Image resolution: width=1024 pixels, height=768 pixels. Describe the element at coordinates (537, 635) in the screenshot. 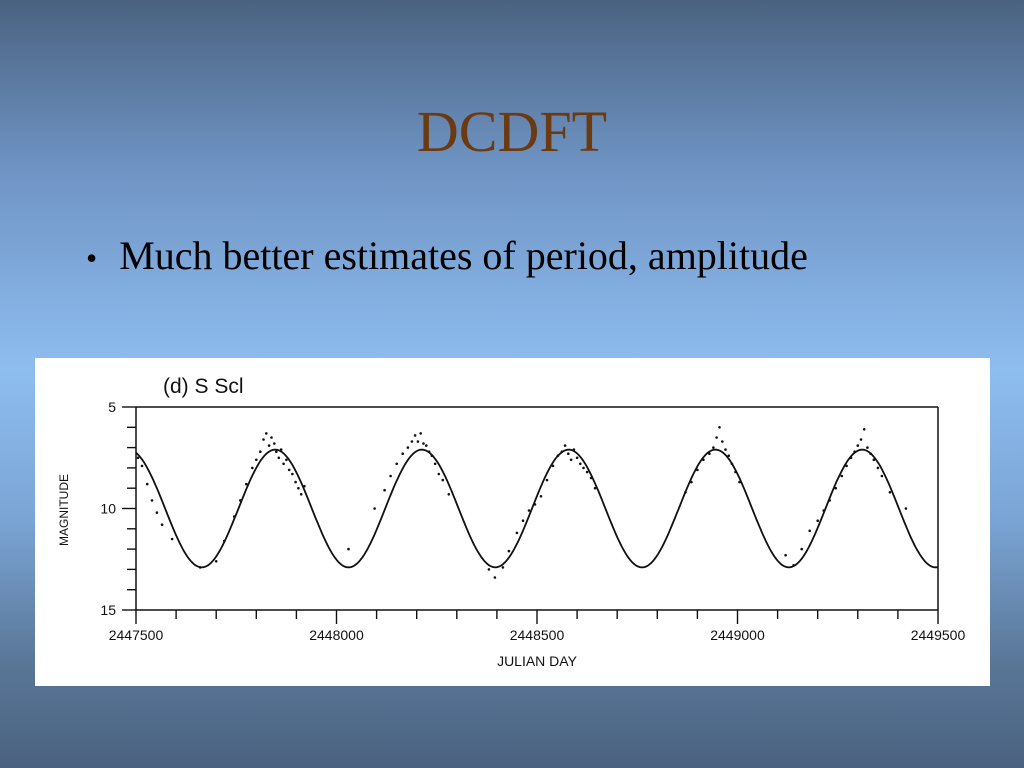

I see `x-tick-label: 2448500` at that location.